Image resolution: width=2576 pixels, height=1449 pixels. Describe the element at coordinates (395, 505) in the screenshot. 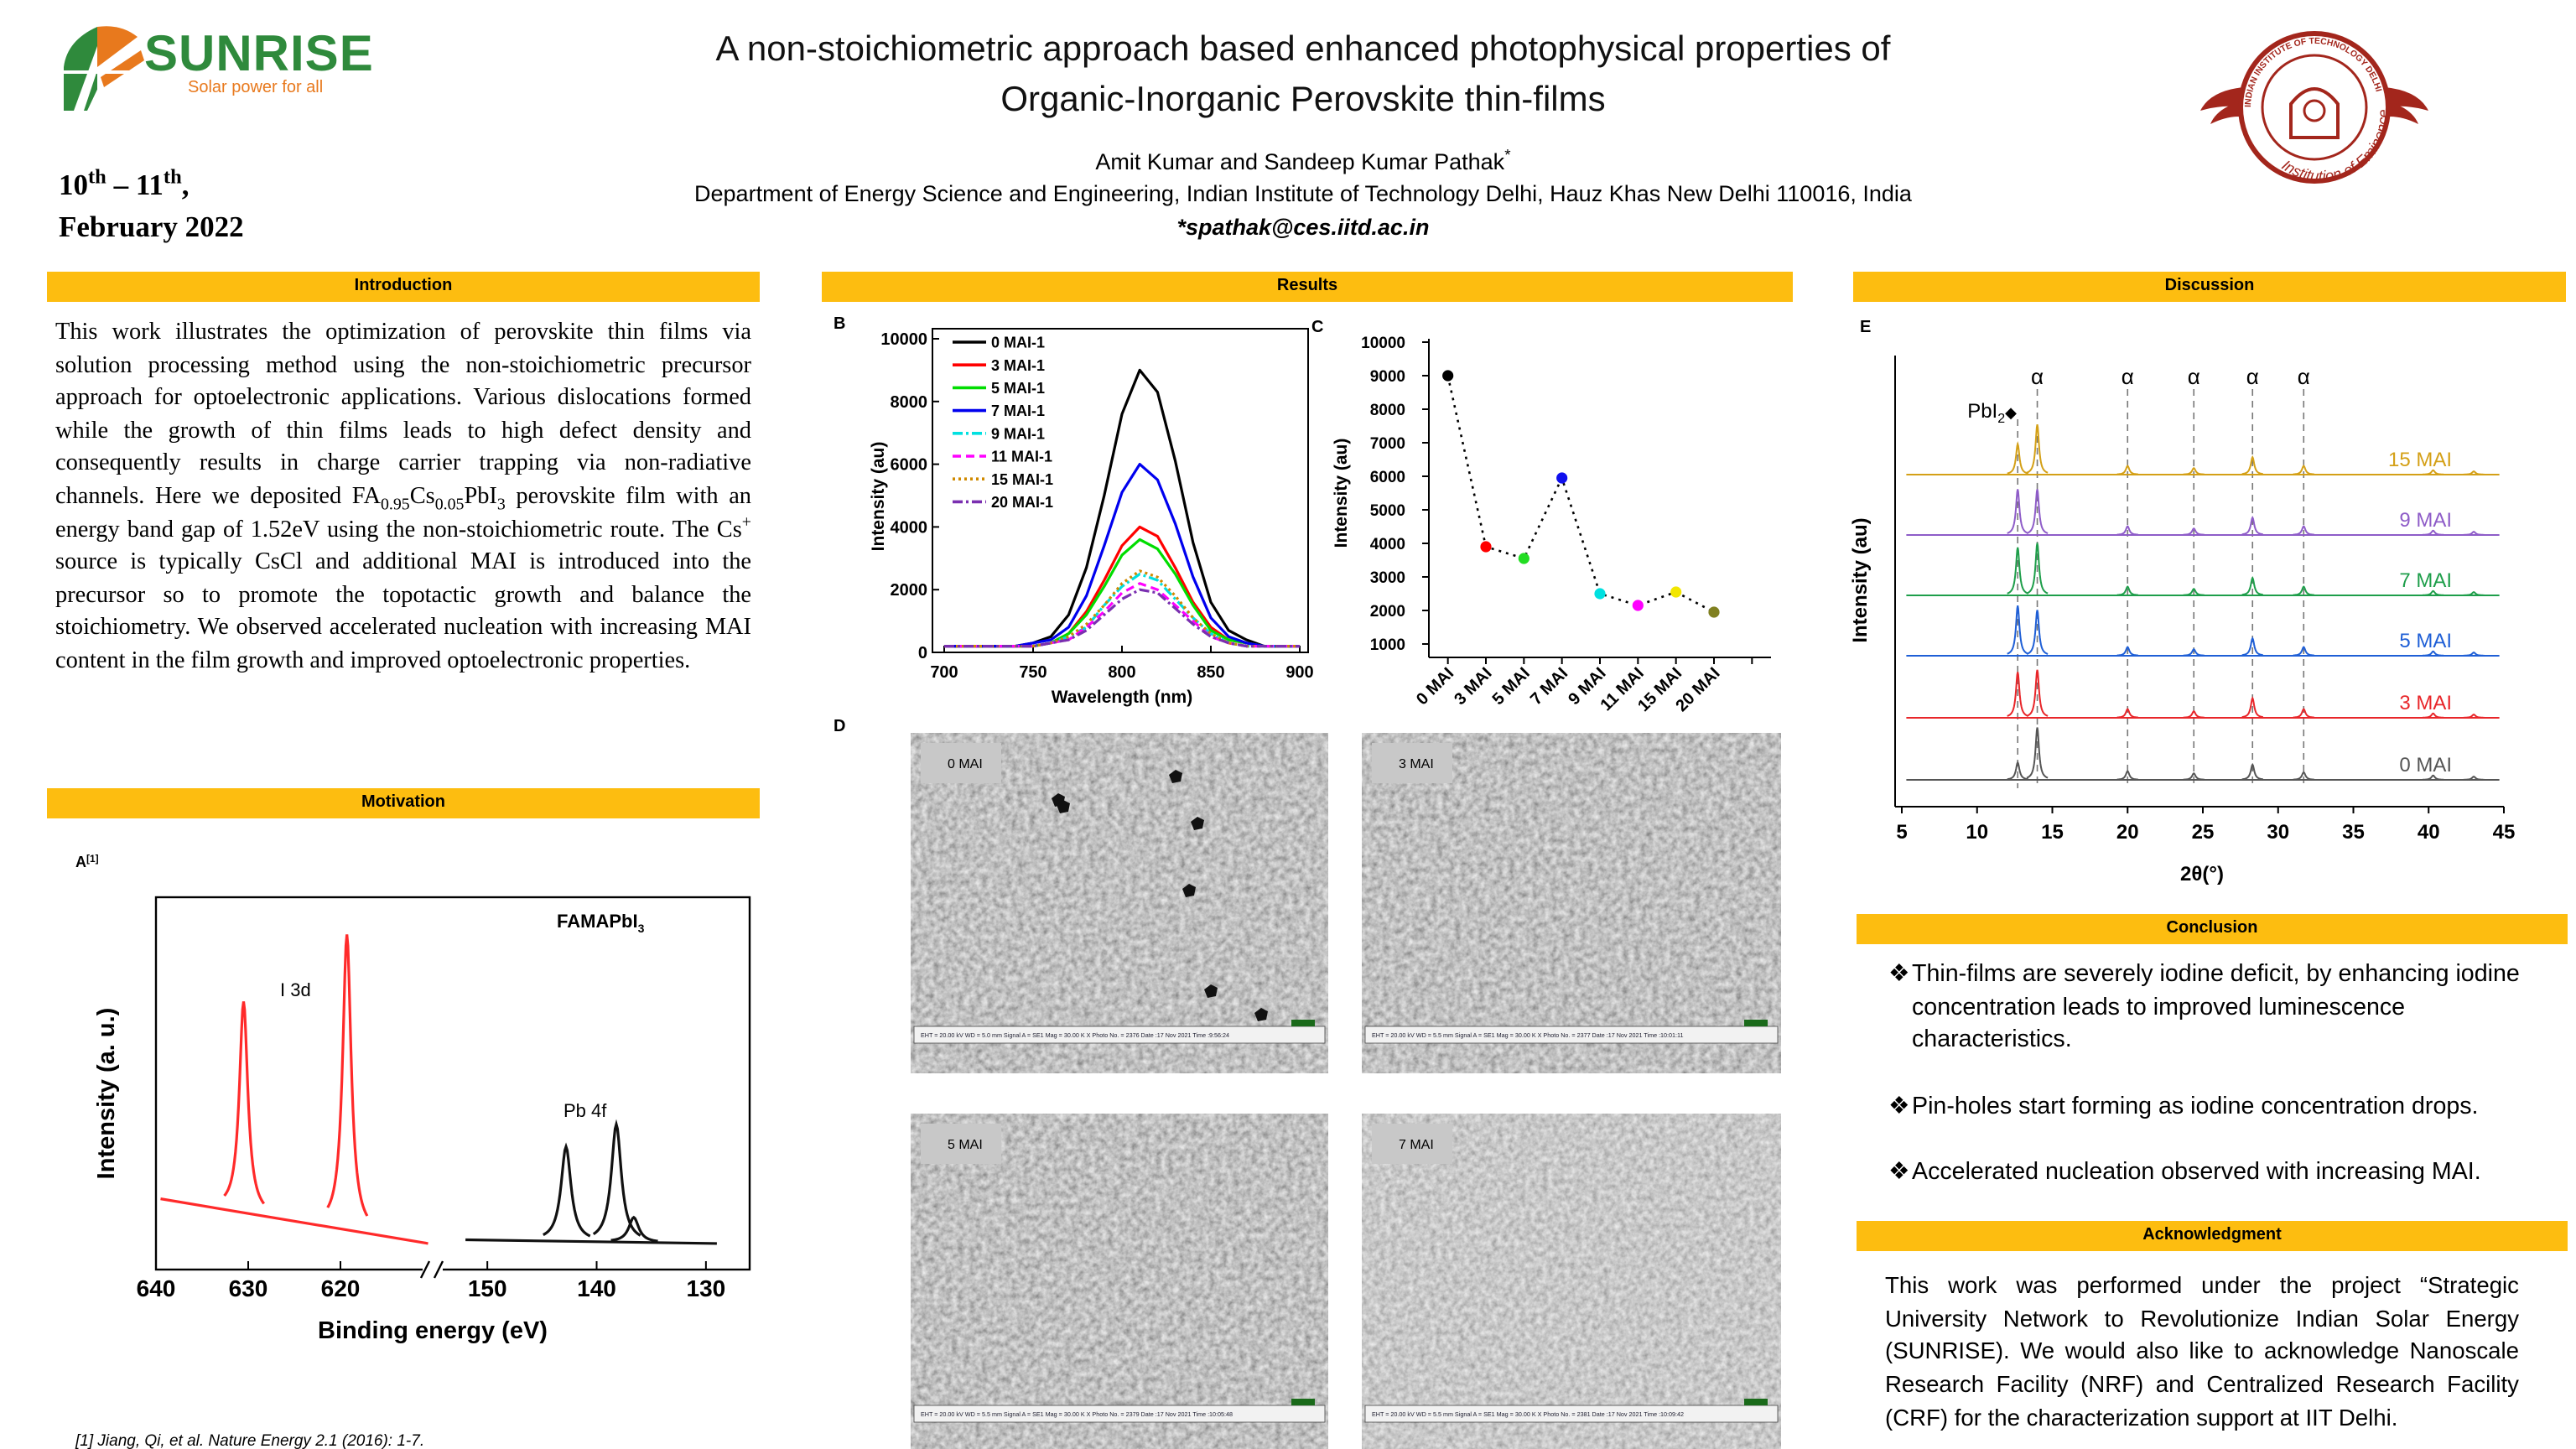

I see `subscript: 0.95` at that location.